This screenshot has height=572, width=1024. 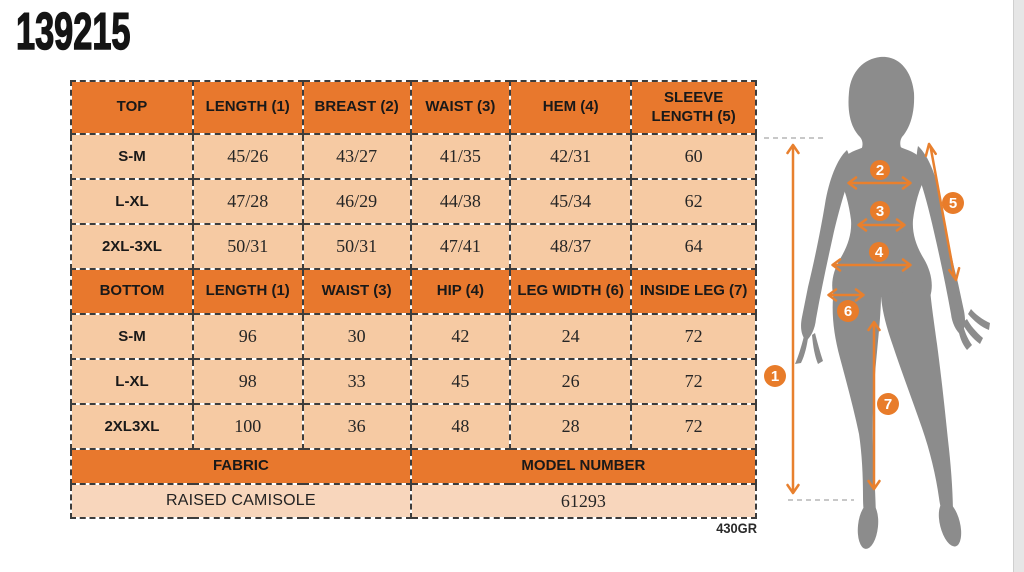 What do you see at coordinates (132, 291) in the screenshot?
I see `header-cell-bottom: BOTTOM` at bounding box center [132, 291].